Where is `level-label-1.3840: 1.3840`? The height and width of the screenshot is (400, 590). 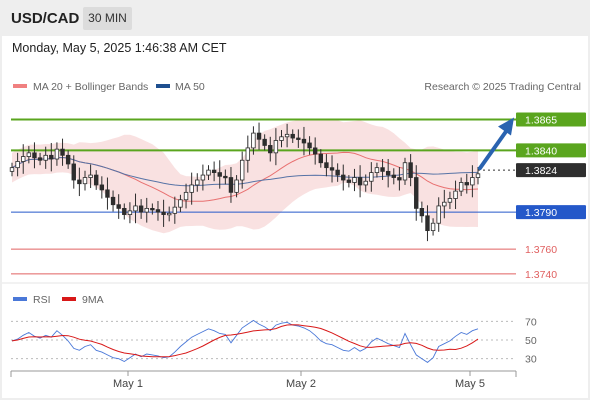
level-label-1.3840: 1.3840 is located at coordinates (541, 151).